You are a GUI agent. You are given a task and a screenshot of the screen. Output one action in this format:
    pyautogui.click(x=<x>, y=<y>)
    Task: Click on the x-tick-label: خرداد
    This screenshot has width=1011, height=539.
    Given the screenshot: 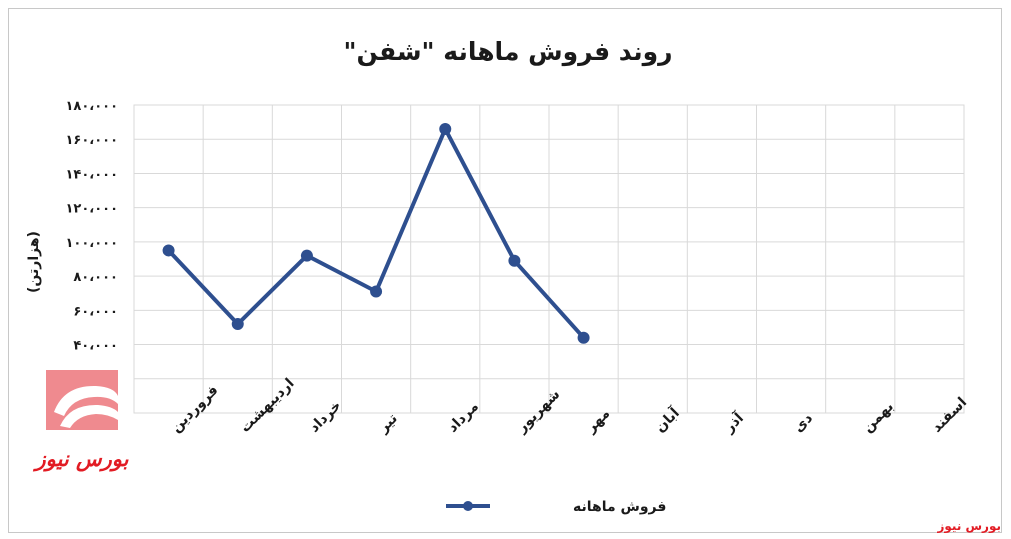 What is the action you would take?
    pyautogui.click(x=325, y=417)
    